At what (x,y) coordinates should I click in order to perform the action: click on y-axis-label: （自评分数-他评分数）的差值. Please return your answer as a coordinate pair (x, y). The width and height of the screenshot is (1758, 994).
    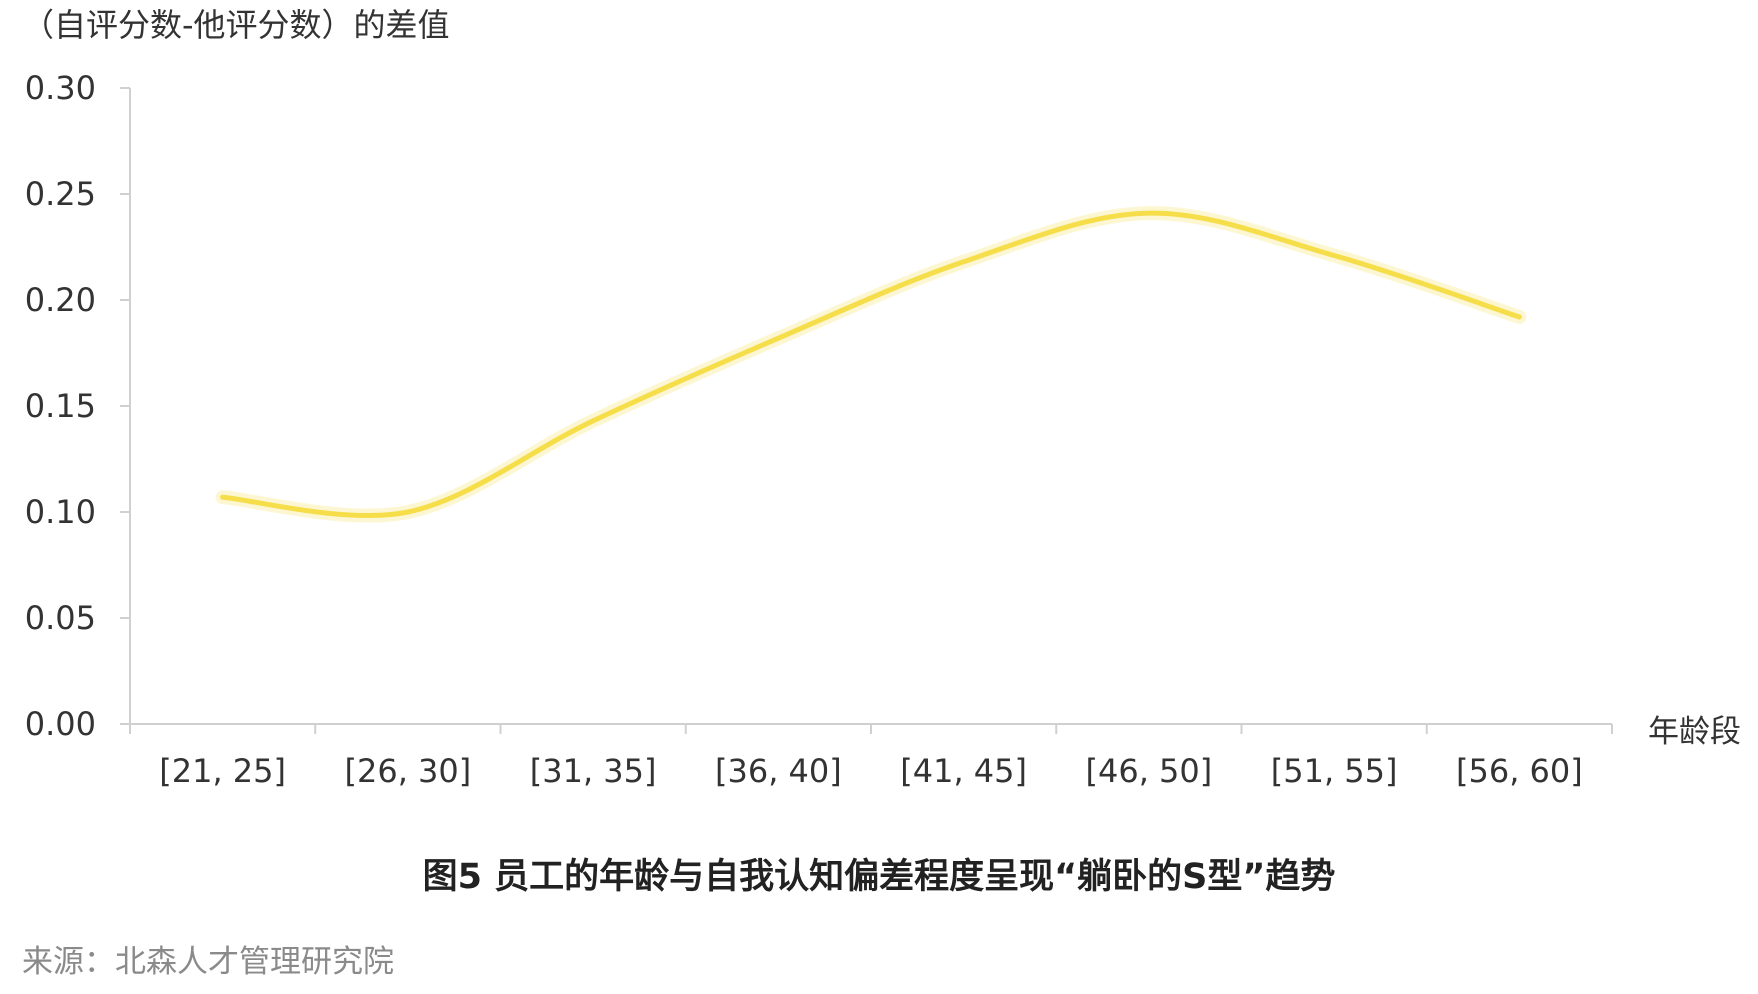
    Looking at the image, I should click on (236, 25).